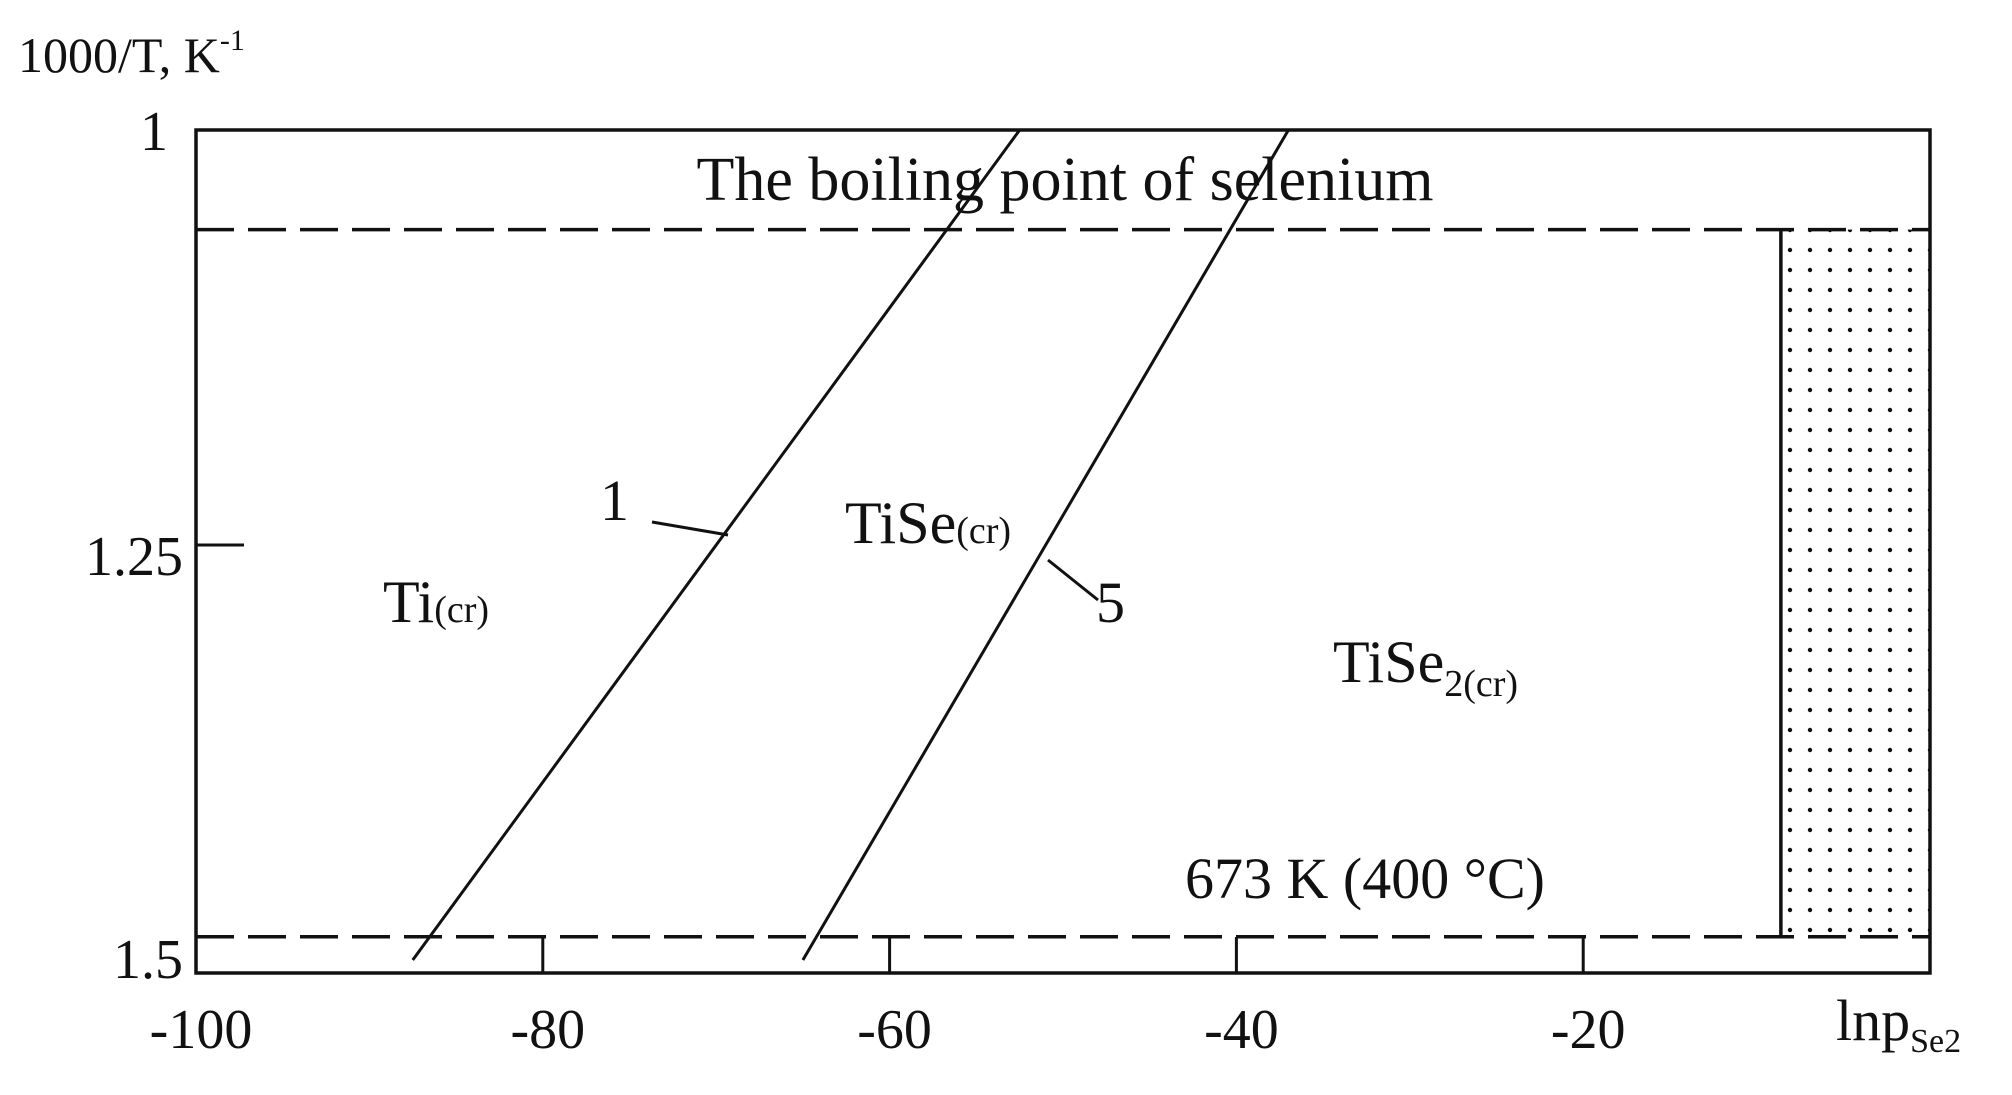 Image resolution: width=2012 pixels, height=1095 pixels. What do you see at coordinates (1365, 878) in the screenshot?
I see `temperature-673k-label: 673 K (400 °C)` at bounding box center [1365, 878].